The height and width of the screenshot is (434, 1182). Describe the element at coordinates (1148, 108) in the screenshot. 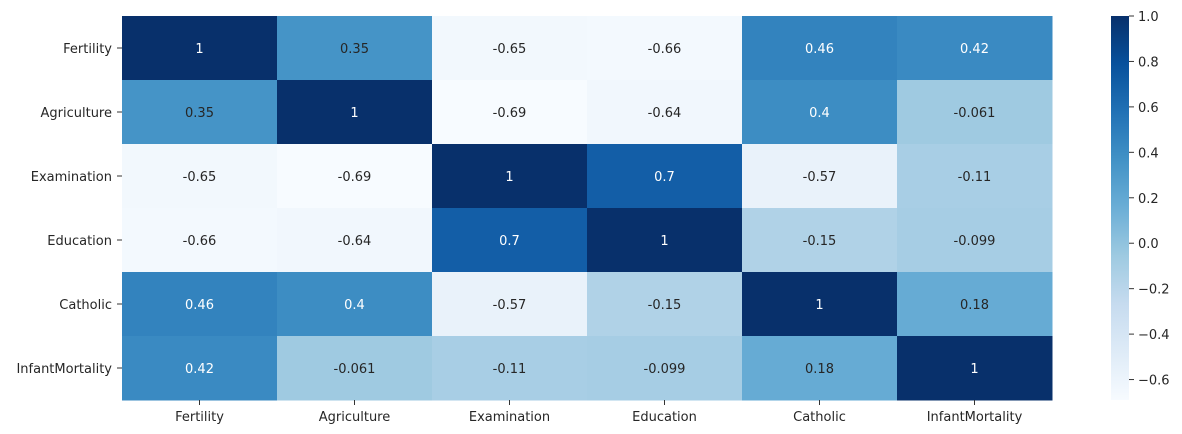

I see `colorbar-tick-label: 0.6` at that location.